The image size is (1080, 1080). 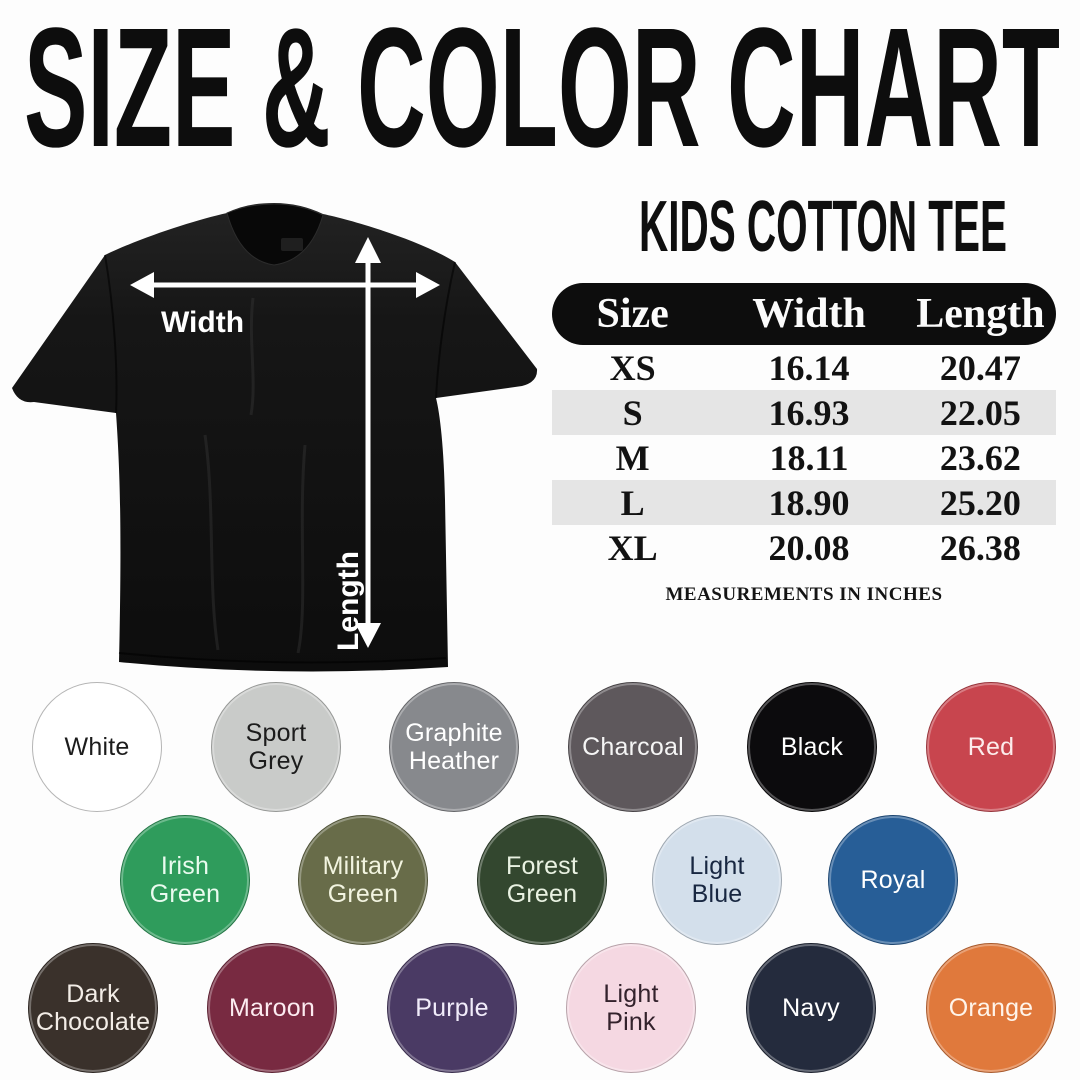 I want to click on color-swatch-forest-green: Forest Green, so click(x=542, y=880).